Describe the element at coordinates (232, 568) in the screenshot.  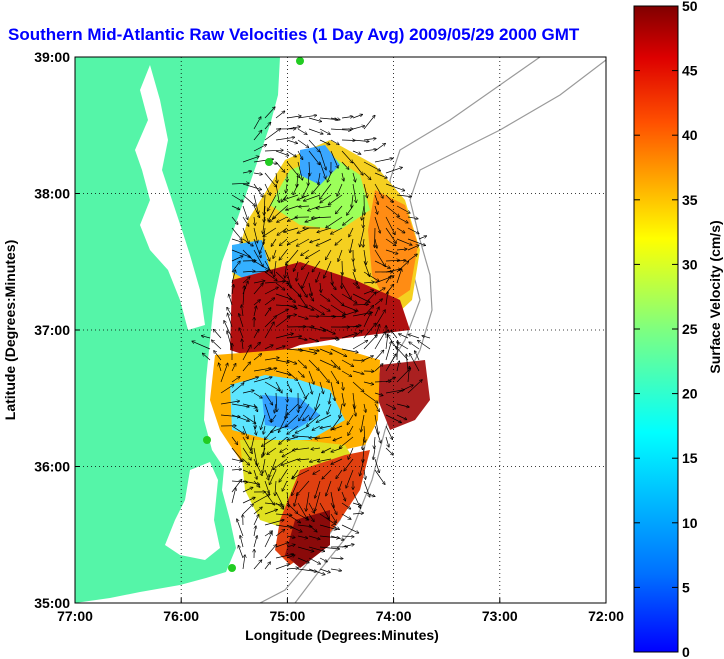
I see `radar-station-marker` at that location.